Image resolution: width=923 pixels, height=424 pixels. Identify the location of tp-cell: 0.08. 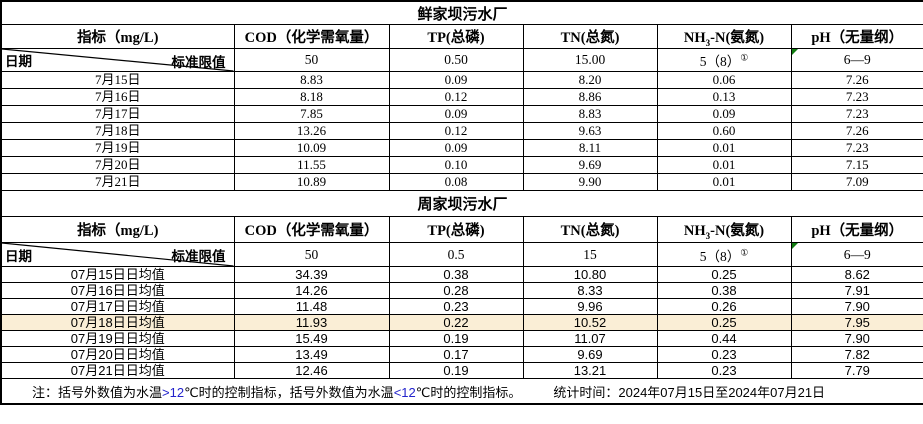
(456, 182).